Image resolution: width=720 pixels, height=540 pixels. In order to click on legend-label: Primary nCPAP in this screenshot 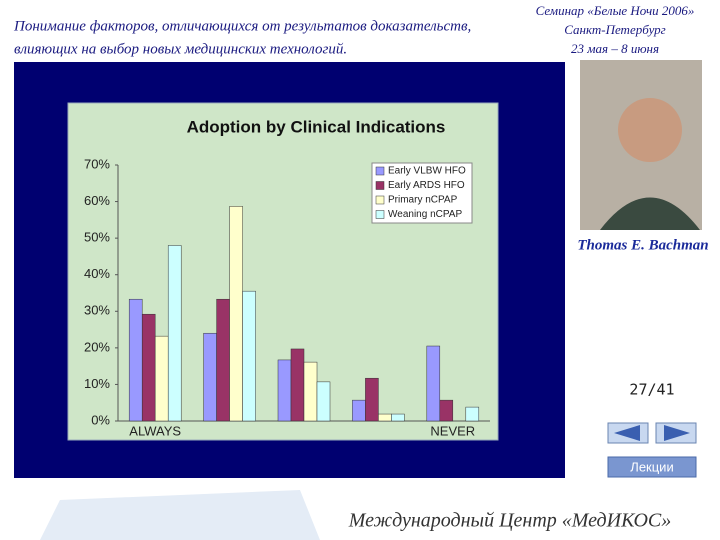, I will do `click(423, 200)`.